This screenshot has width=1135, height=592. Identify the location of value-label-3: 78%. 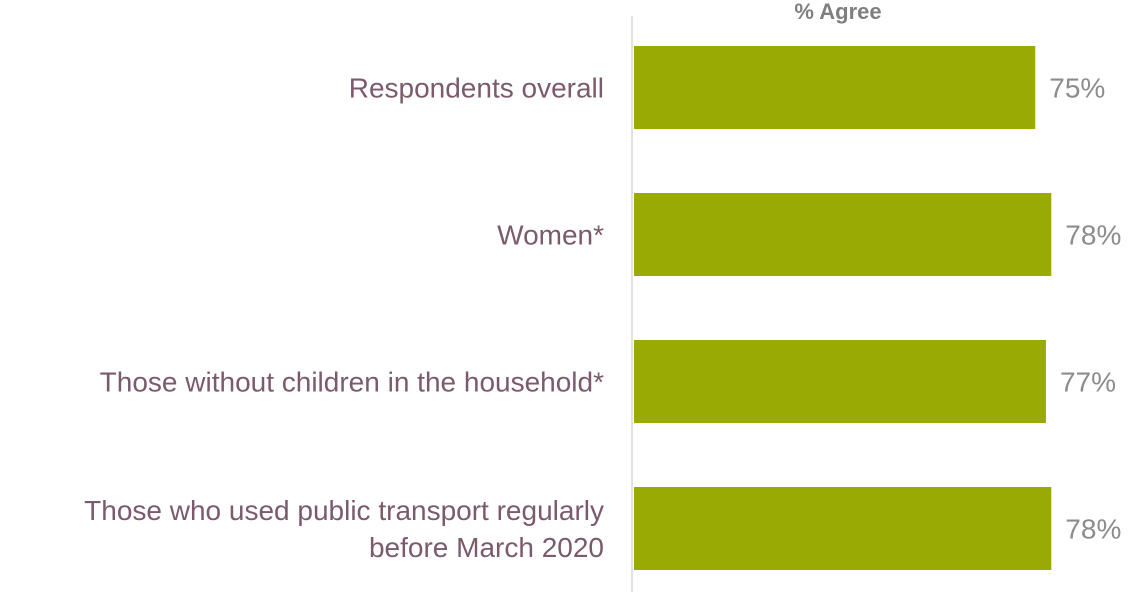
(1093, 529).